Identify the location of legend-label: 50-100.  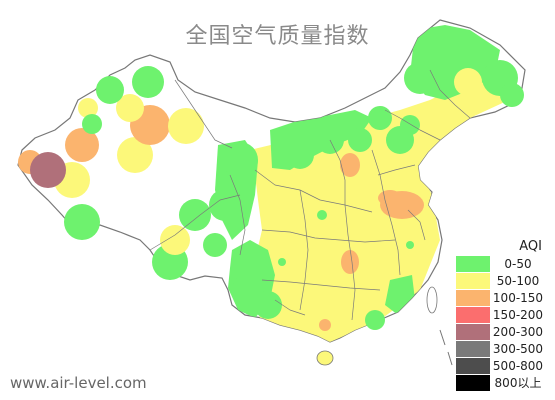
(518, 280).